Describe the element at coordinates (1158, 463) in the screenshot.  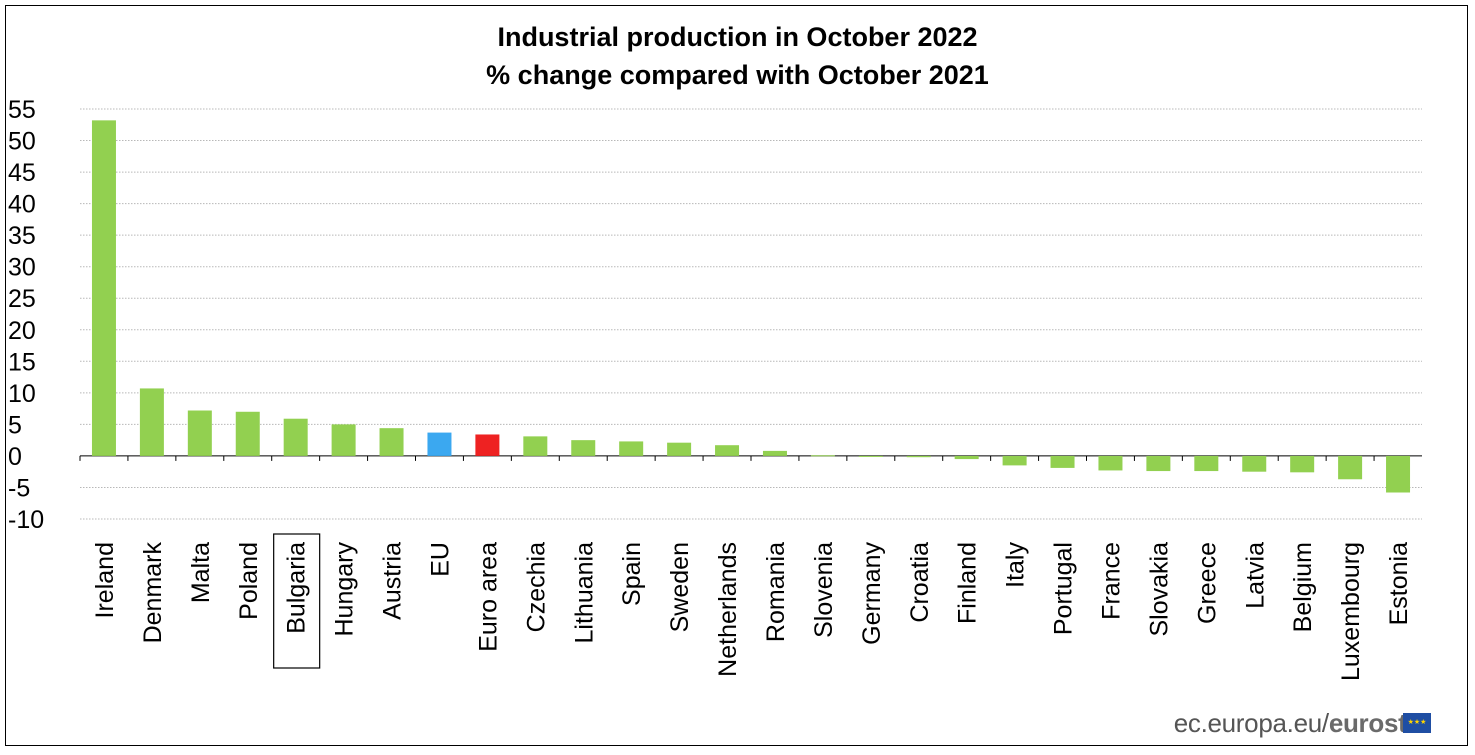
I see `bar-slovakia` at that location.